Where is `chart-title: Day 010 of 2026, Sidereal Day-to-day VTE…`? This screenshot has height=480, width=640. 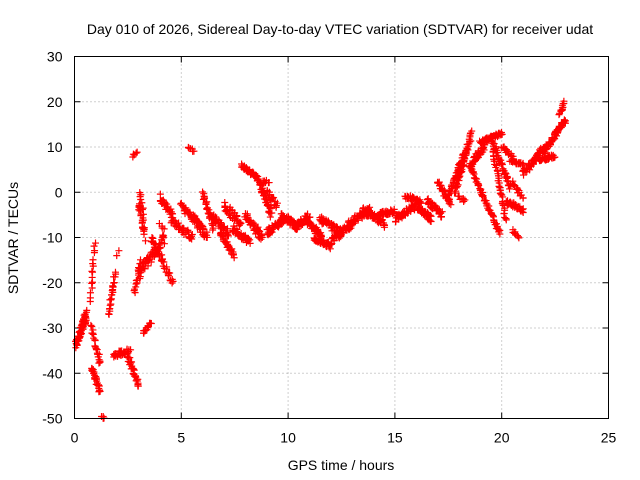
chart-title: Day 010 of 2026, Sidereal Day-to-day VTE… is located at coordinates (340, 29).